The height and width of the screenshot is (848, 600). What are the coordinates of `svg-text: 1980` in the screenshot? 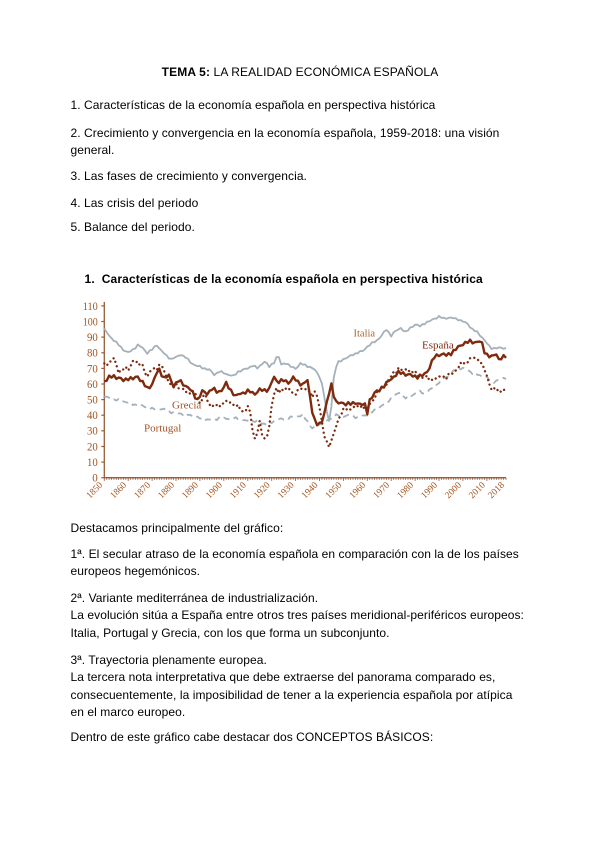 It's located at (406, 490).